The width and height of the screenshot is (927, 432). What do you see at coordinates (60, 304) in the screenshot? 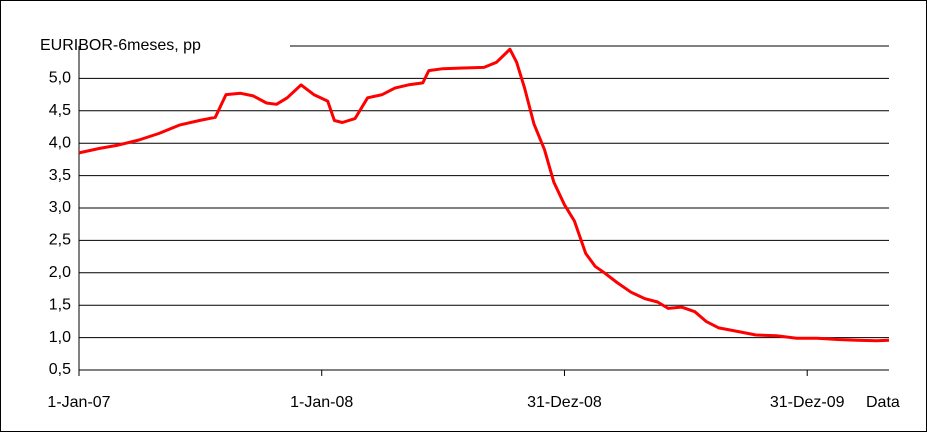
I see `y-tick-label: 1,5` at bounding box center [60, 304].